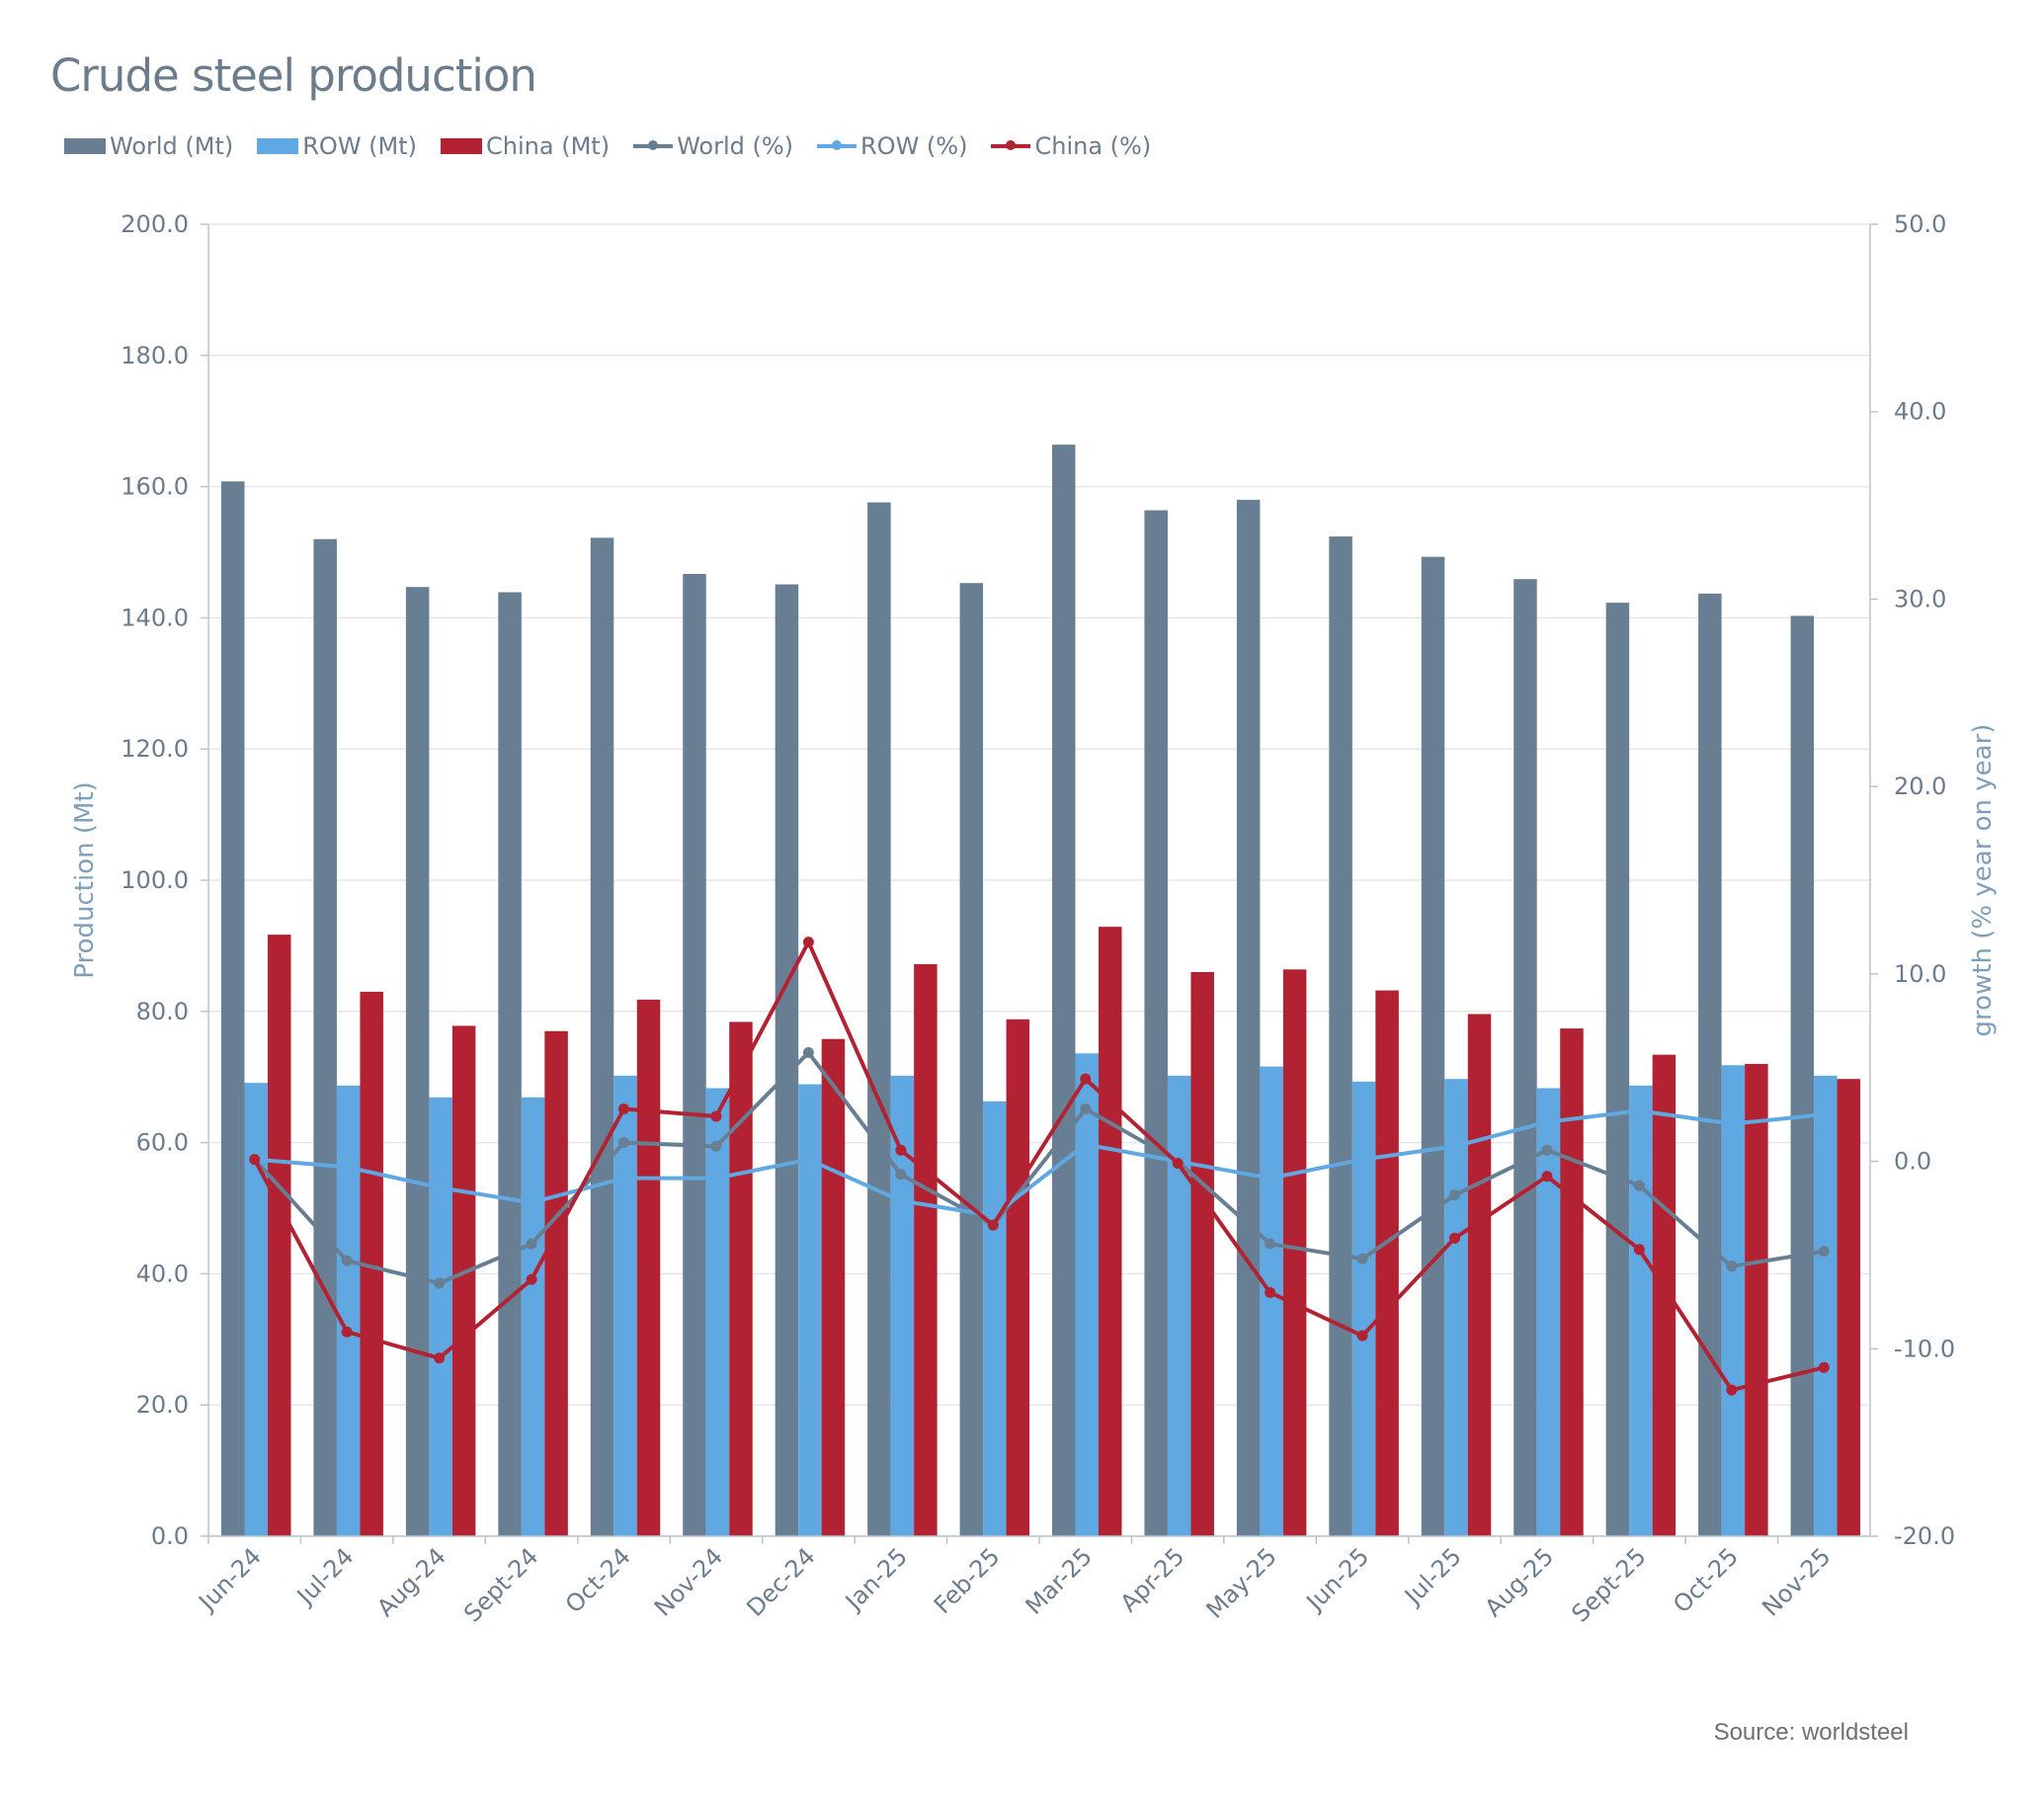 Image resolution: width=2044 pixels, height=1796 pixels. Describe the element at coordinates (1039, 1163) in the screenshot. I see `line-row-` at that location.